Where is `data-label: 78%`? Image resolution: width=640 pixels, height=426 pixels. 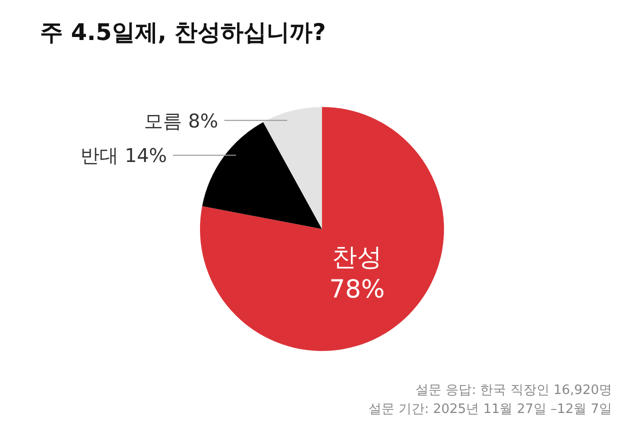
data-label: 78% is located at coordinates (357, 289).